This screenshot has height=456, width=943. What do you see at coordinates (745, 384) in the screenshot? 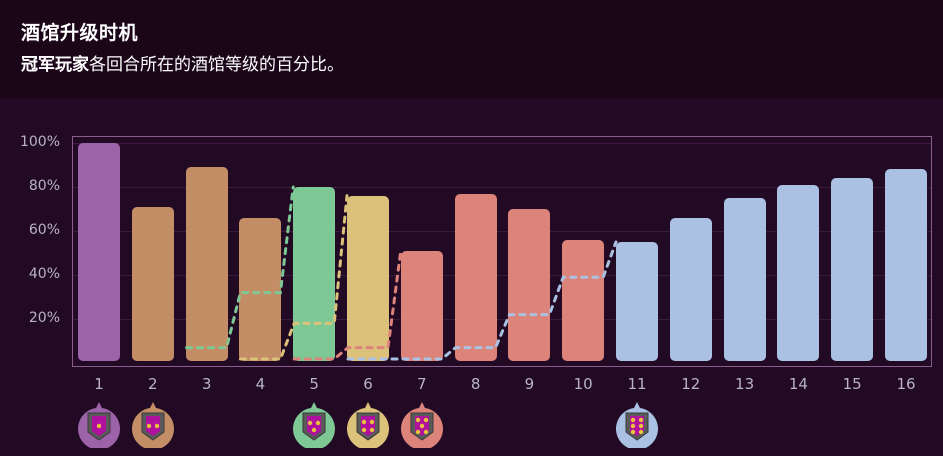
I see `x-tick-label: 13` at bounding box center [745, 384].